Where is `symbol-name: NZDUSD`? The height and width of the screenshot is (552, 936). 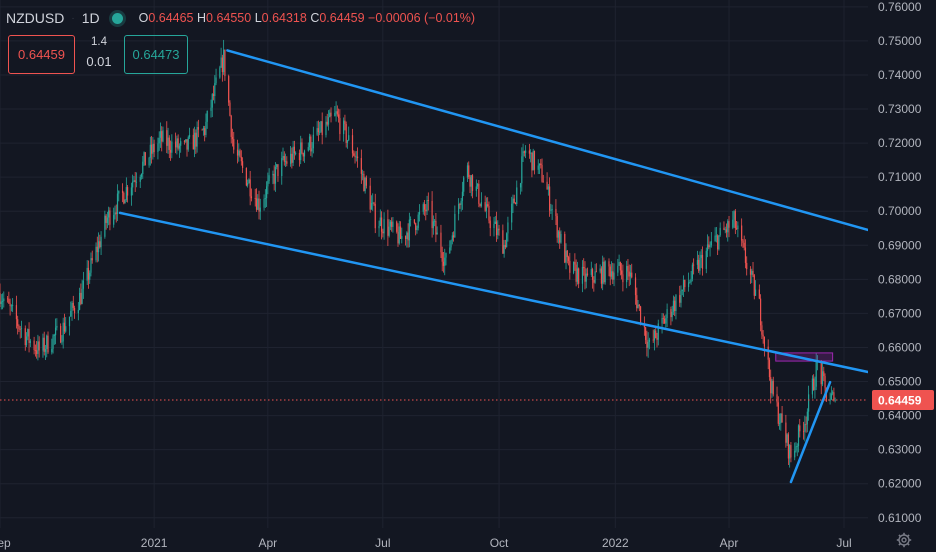 symbol-name: NZDUSD is located at coordinates (35, 18).